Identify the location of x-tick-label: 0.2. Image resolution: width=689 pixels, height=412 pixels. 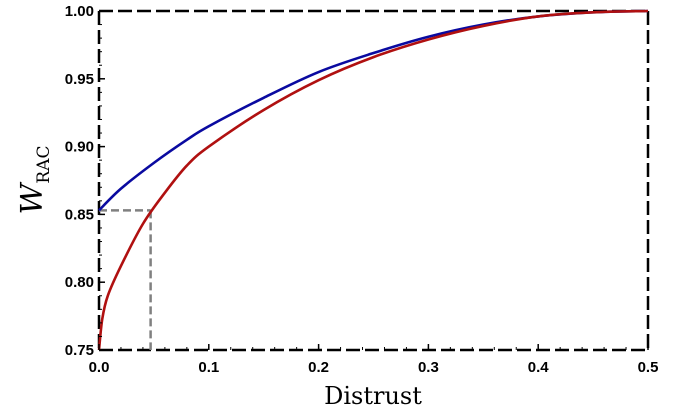
(318, 367).